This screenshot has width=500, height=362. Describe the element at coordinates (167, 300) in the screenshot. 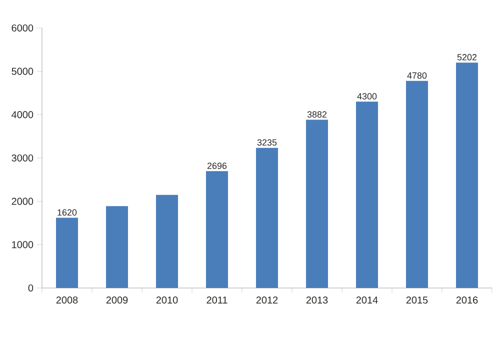

I see `x-tick-label: 2010` at that location.